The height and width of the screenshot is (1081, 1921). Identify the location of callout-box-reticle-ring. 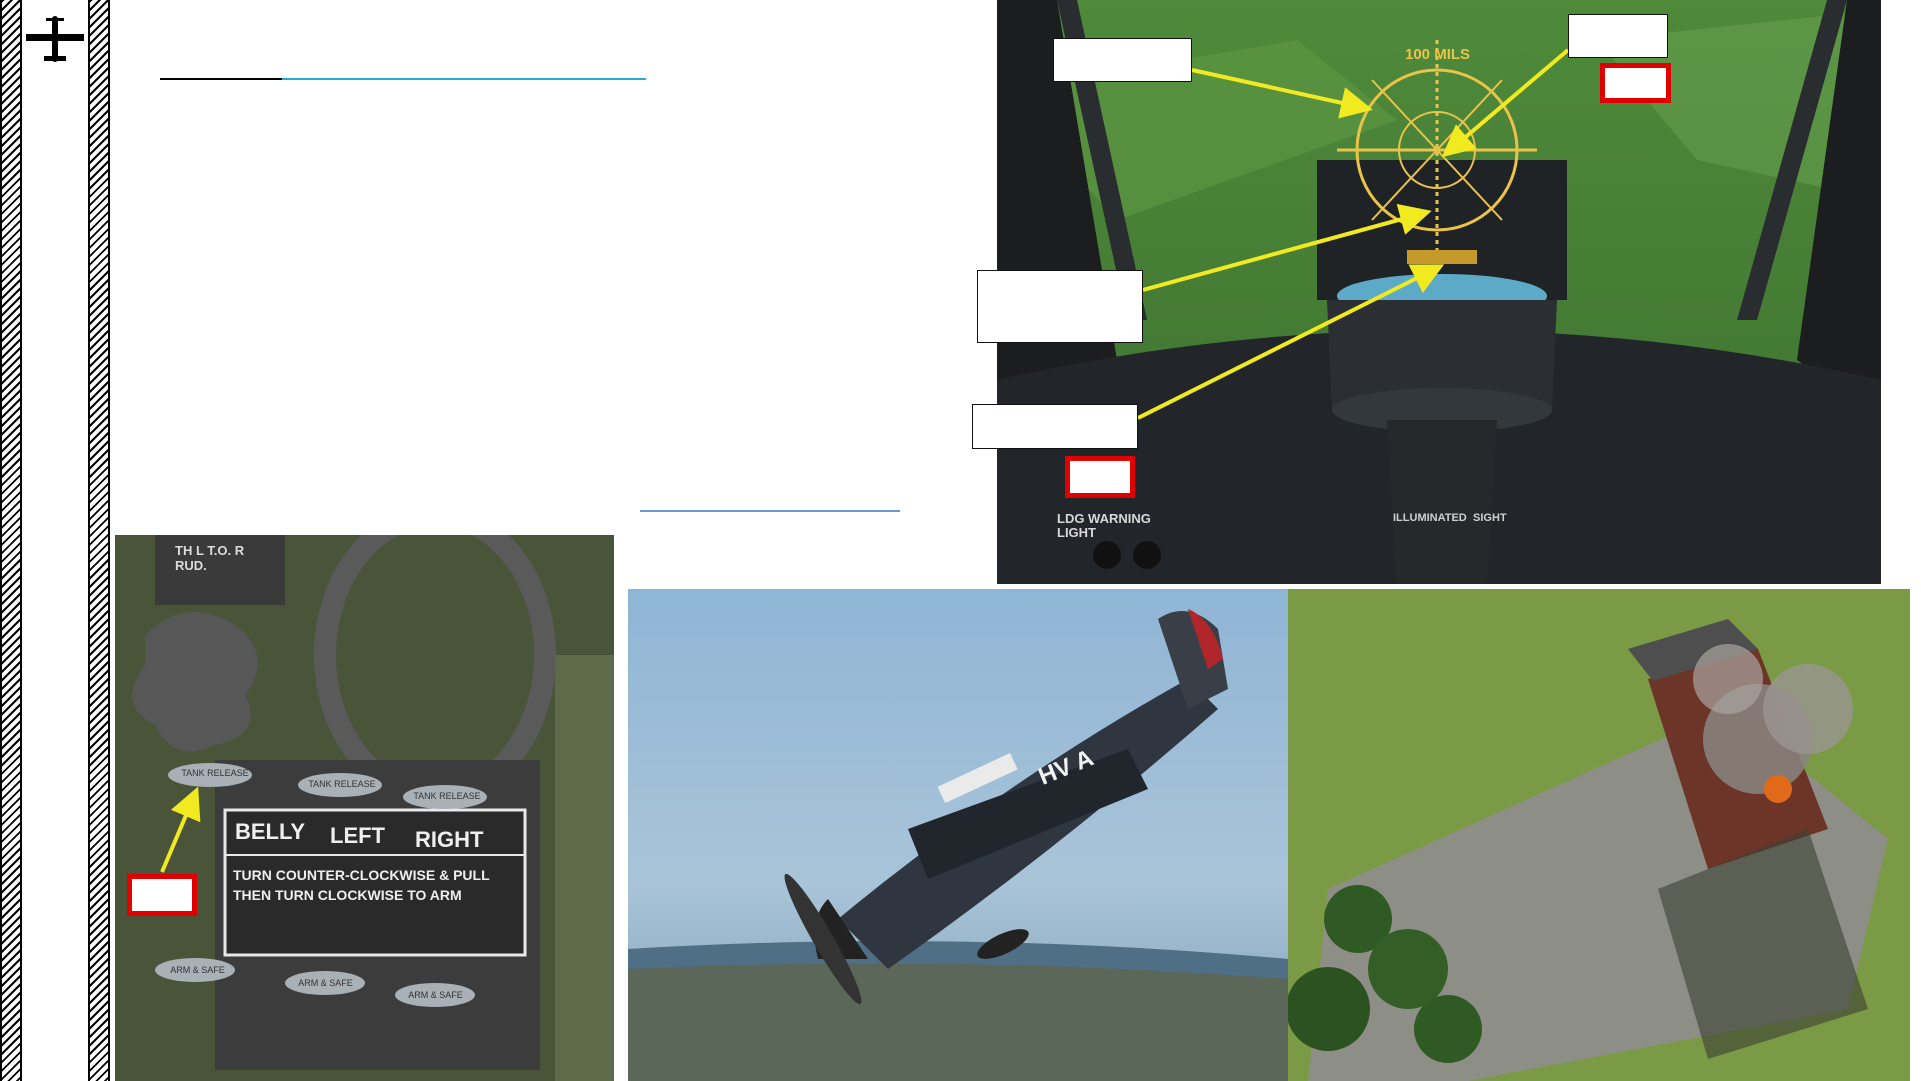
(1122, 60).